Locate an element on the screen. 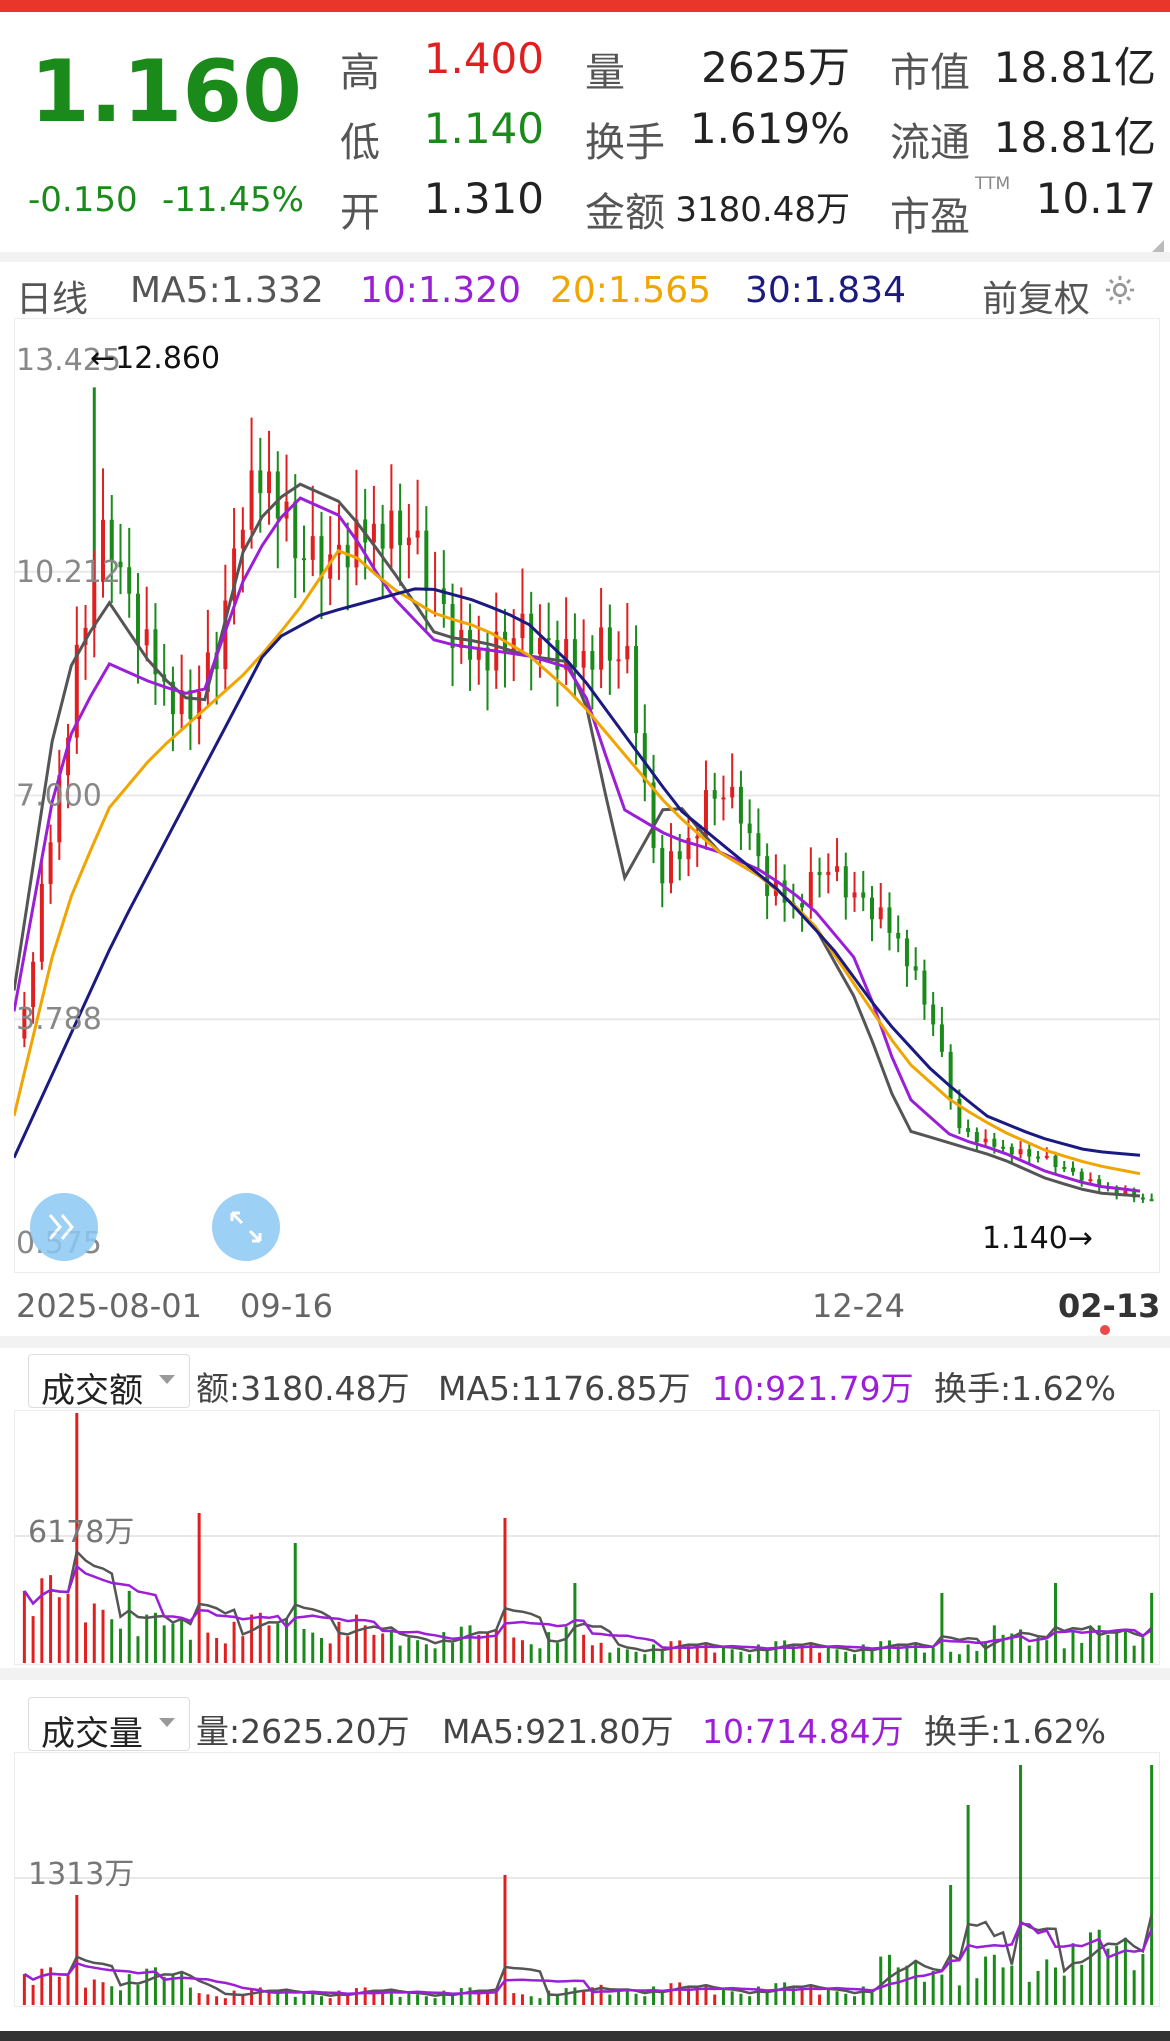  expand-icon is located at coordinates (246, 1227).